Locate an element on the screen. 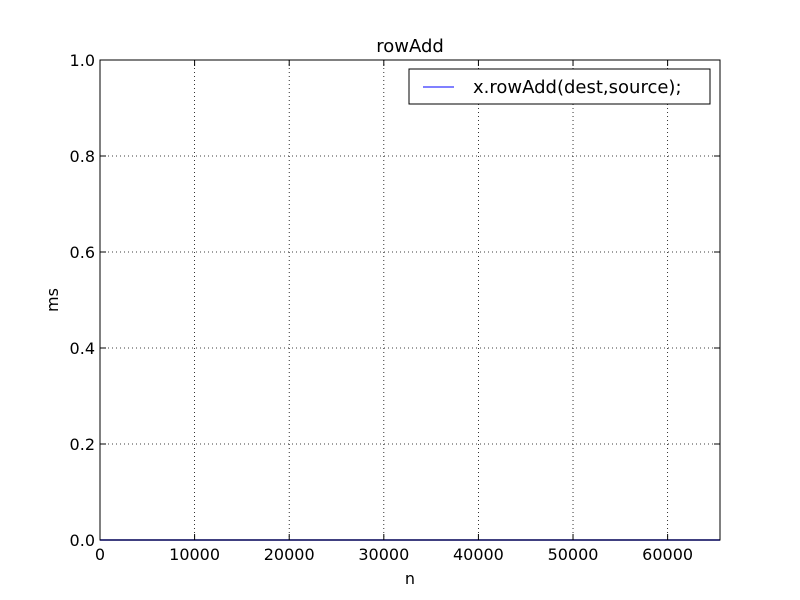 The image size is (800, 600). y-tick-label: 1.0 is located at coordinates (82, 60).